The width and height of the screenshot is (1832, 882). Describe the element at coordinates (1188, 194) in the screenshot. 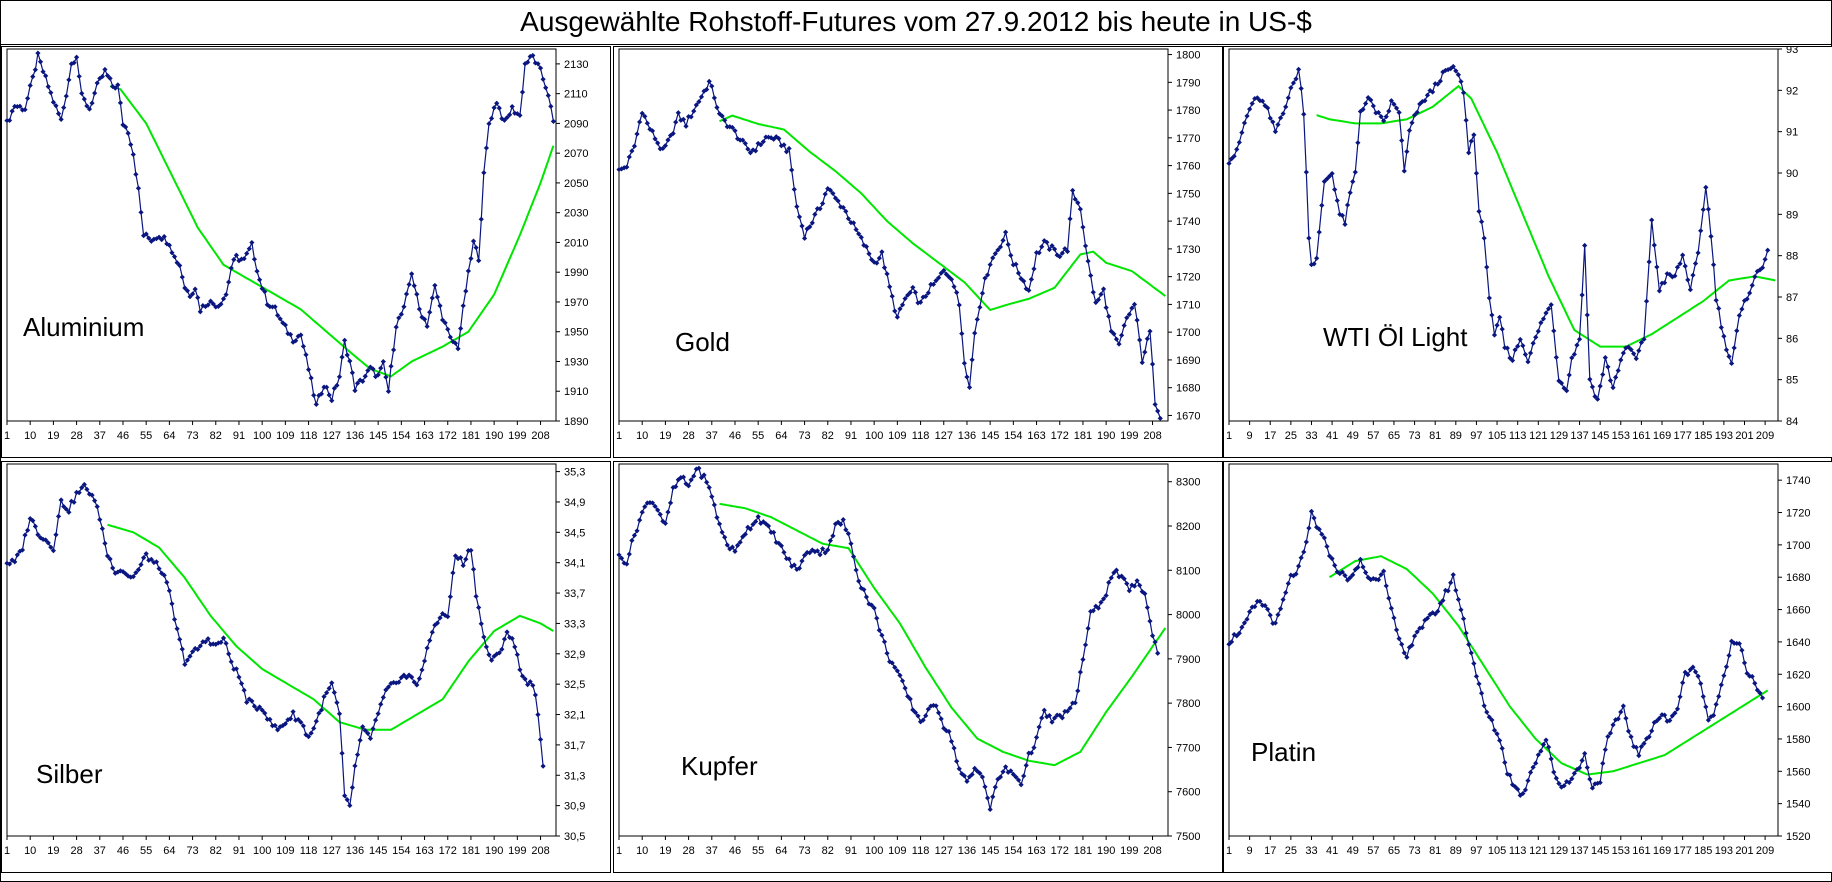

I see `gold-ytick-label: 1750` at that location.